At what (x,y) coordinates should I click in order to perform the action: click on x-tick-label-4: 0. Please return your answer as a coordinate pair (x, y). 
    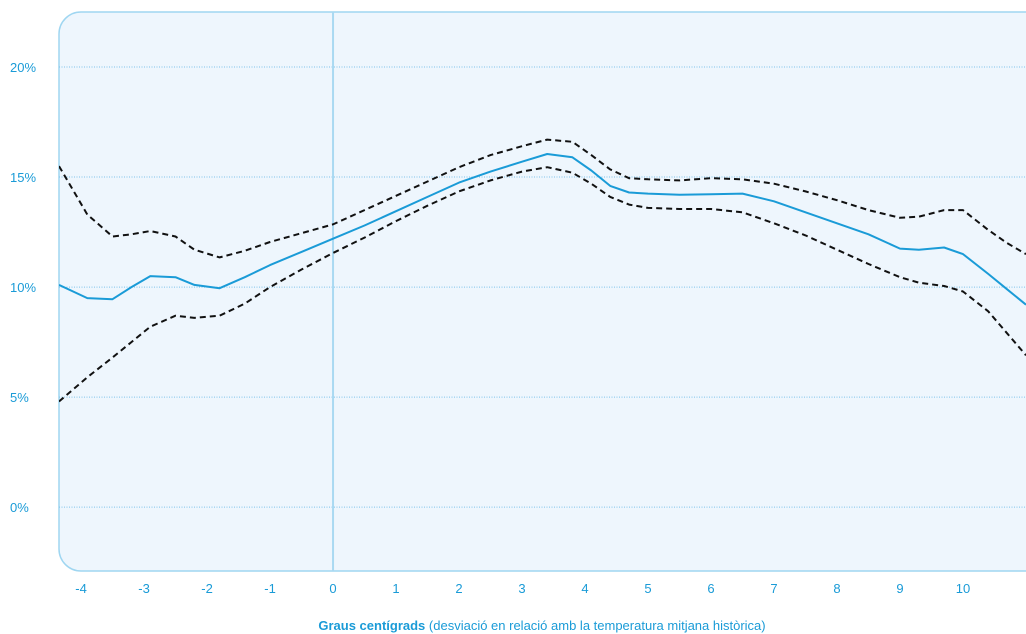
    Looking at the image, I should click on (332, 588).